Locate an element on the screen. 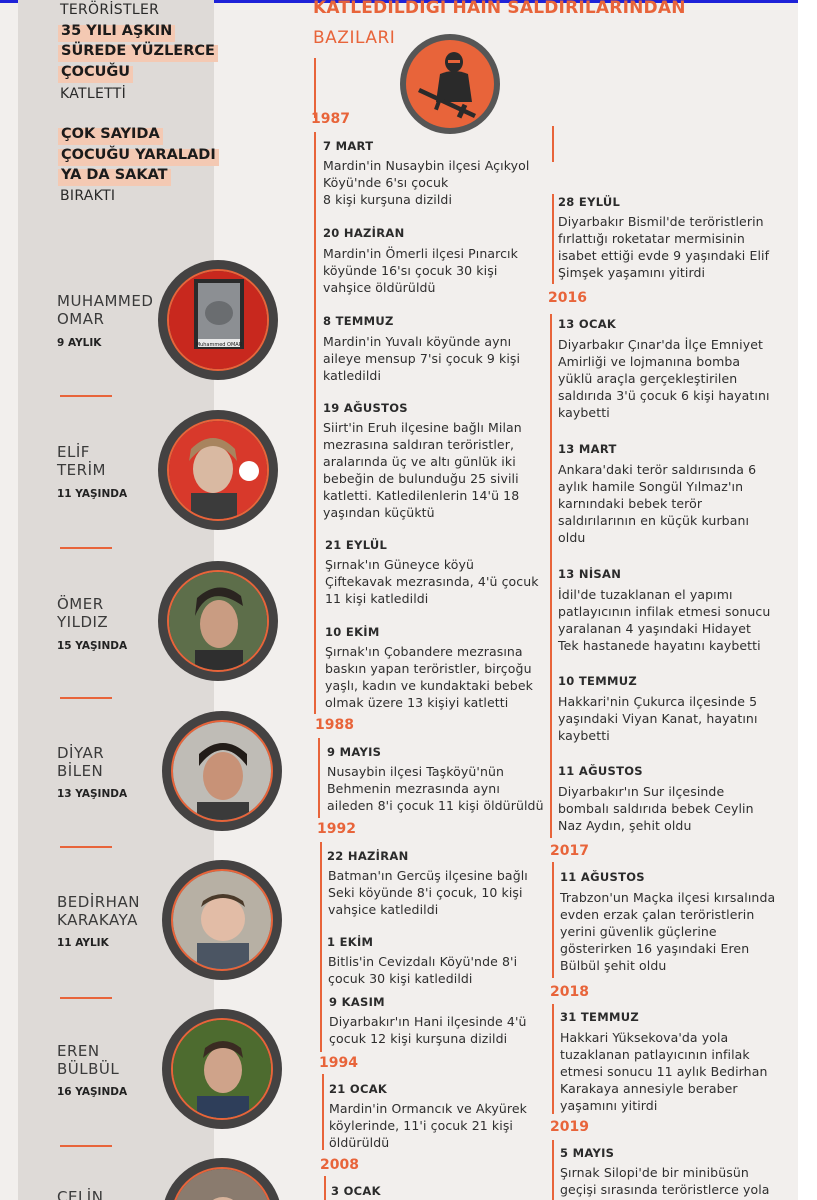 The height and width of the screenshot is (1200, 817). event-date: 19 AĞUSTOS is located at coordinates (365, 408).